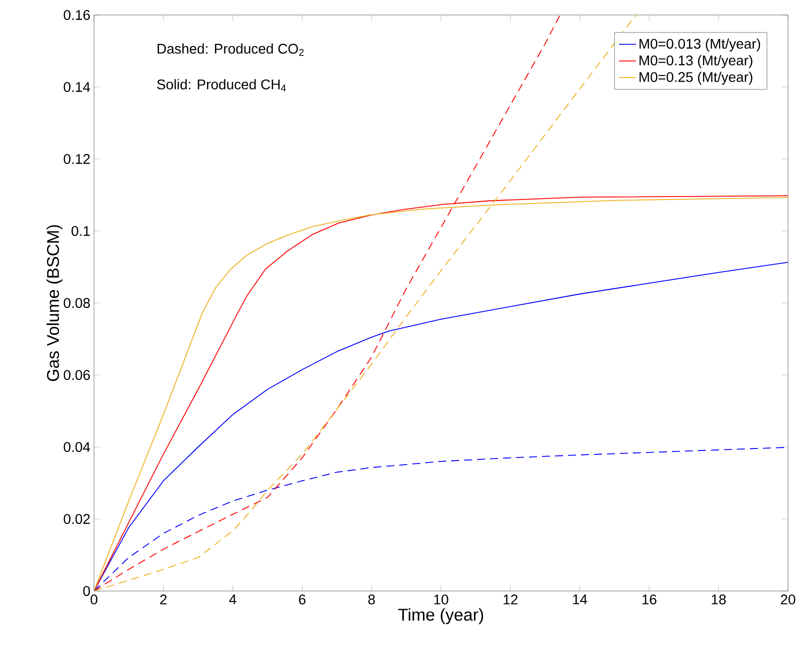 This screenshot has width=799, height=664. Describe the element at coordinates (232, 599) in the screenshot. I see `x-tick-label: 4` at that location.